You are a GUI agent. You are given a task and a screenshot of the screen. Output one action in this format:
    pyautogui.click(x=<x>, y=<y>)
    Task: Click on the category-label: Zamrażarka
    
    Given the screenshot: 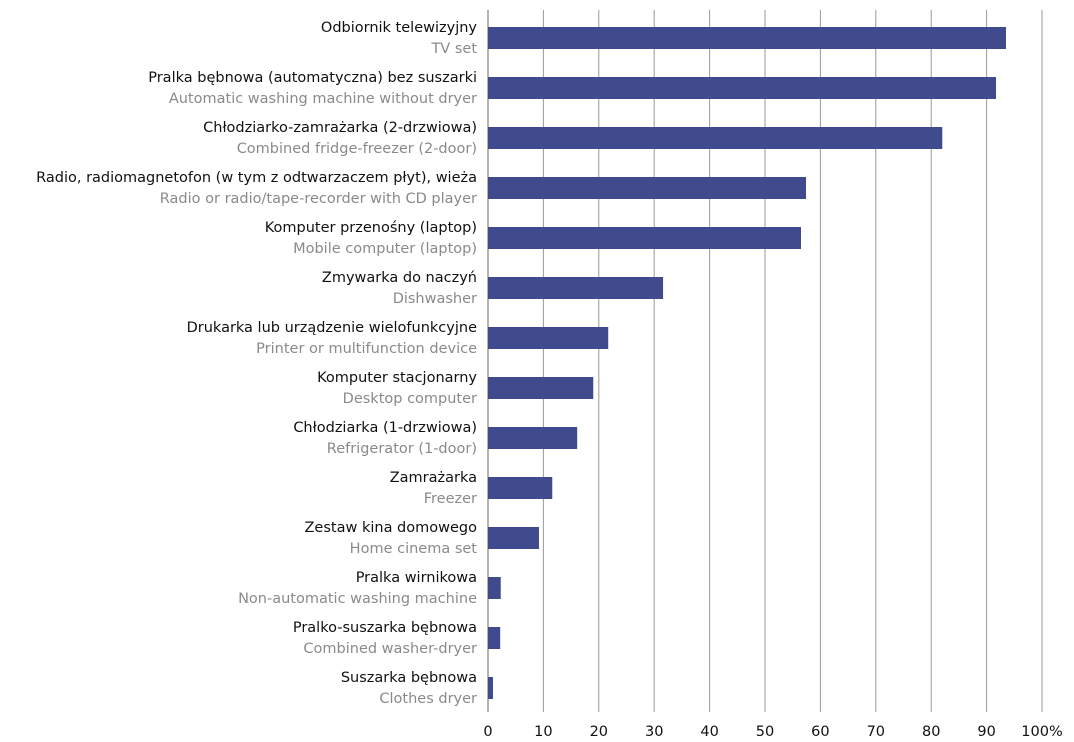 What is the action you would take?
    pyautogui.click(x=433, y=478)
    